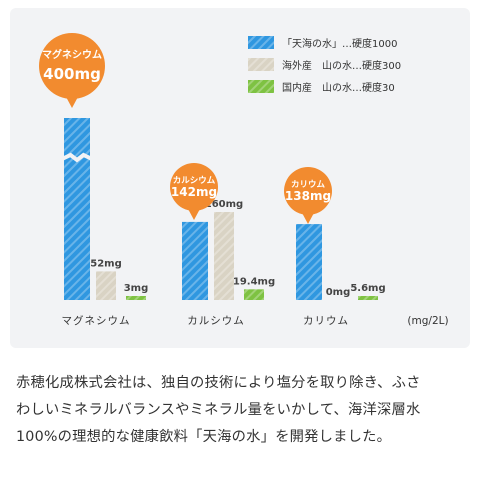 Image resolution: width=480 pixels, height=480 pixels. I want to click on callout-bubble-magnesium, so click(72, 66).